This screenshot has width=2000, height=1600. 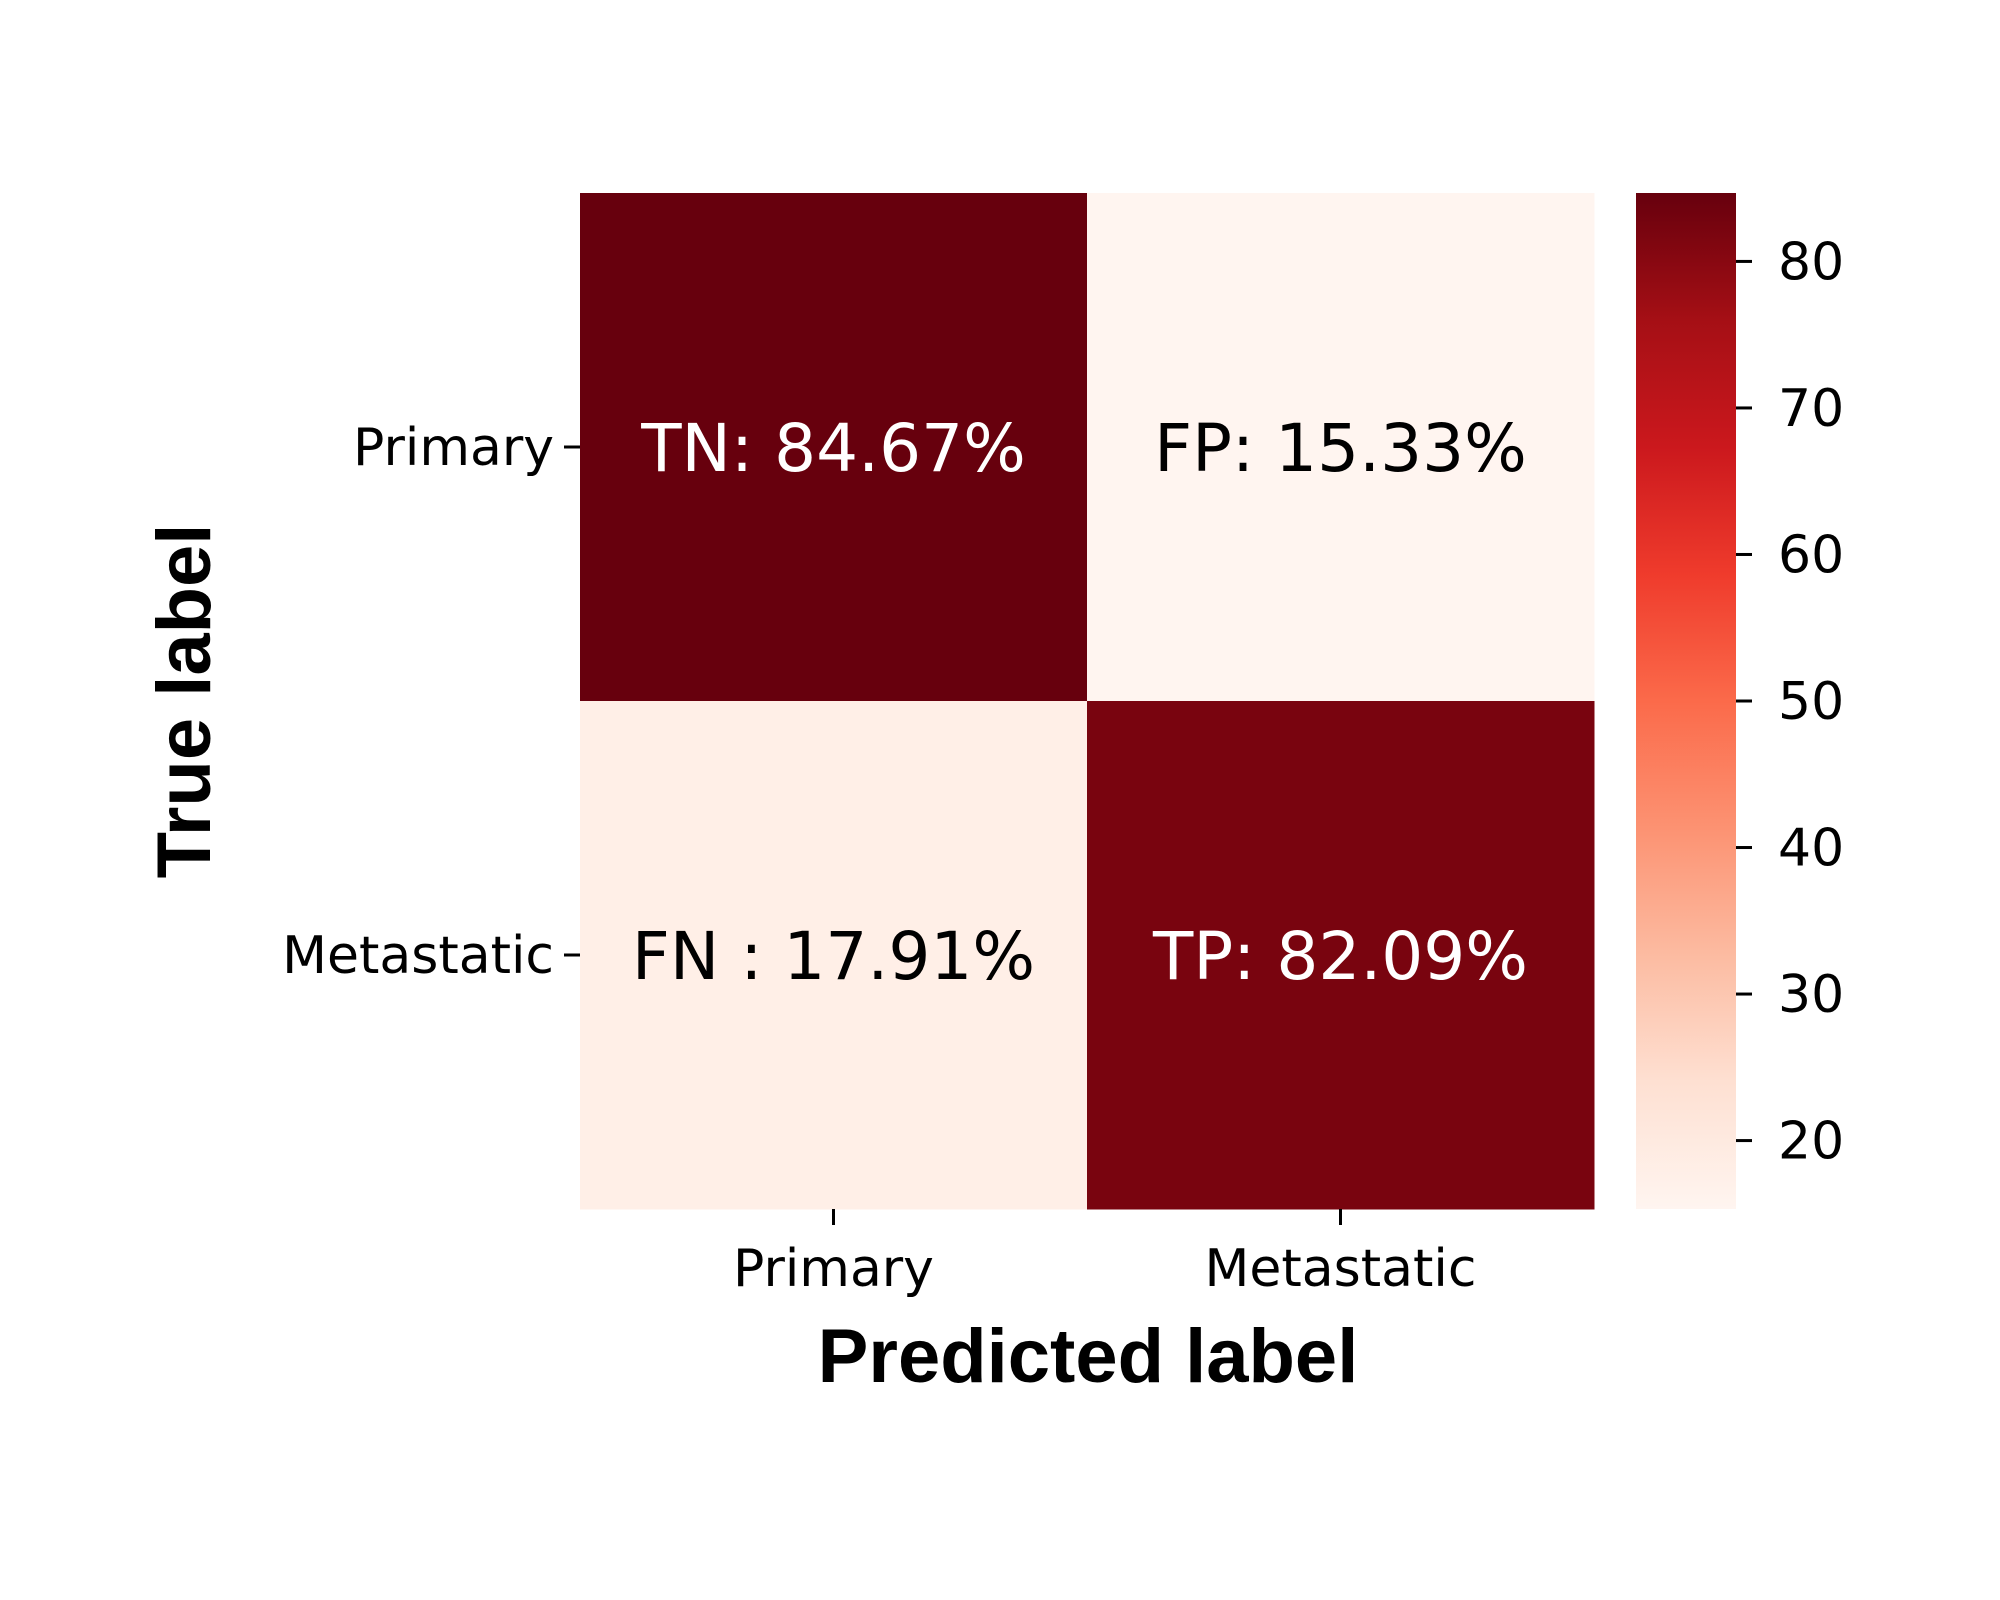 I want to click on cell-label-tn: TN: 84.67%, so click(x=833, y=448).